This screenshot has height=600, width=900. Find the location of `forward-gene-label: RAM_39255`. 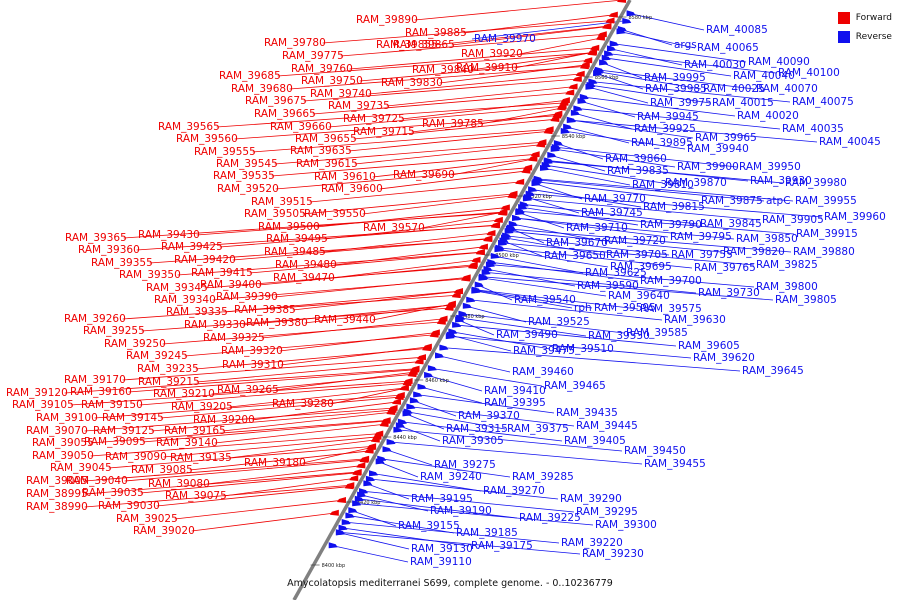

forward-gene-label: RAM_39255 is located at coordinates (114, 331).